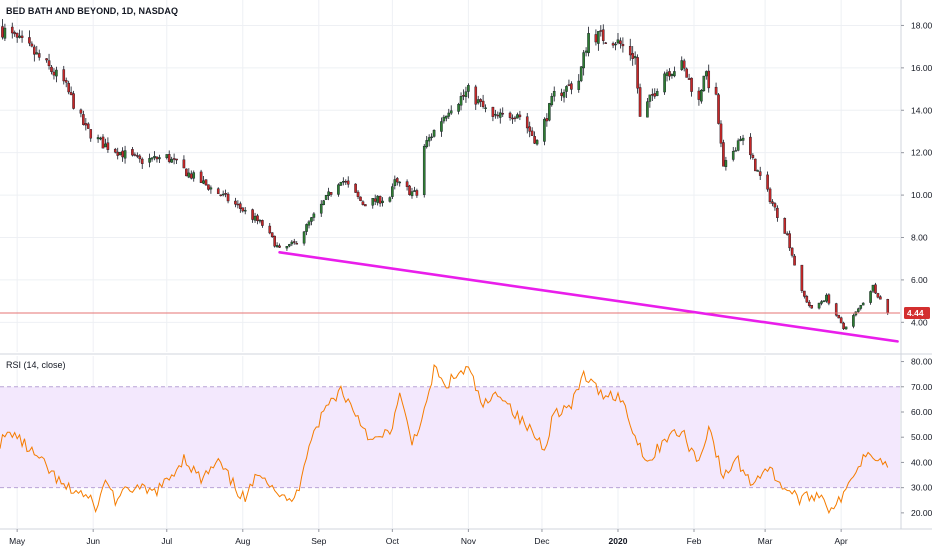 This screenshot has width=932, height=555. I want to click on time-axis-label: Mar, so click(765, 541).